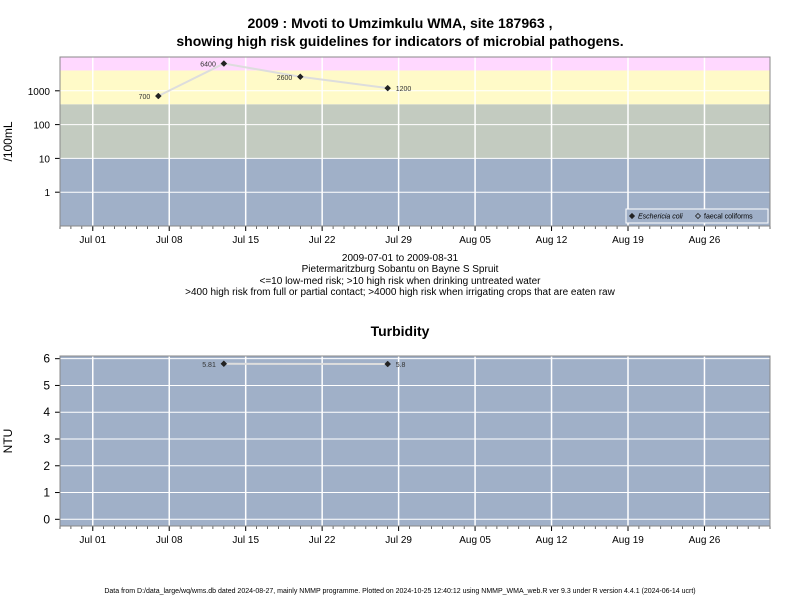 The height and width of the screenshot is (600, 800). What do you see at coordinates (46, 359) in the screenshot?
I see `y-tick-label: 6` at bounding box center [46, 359].